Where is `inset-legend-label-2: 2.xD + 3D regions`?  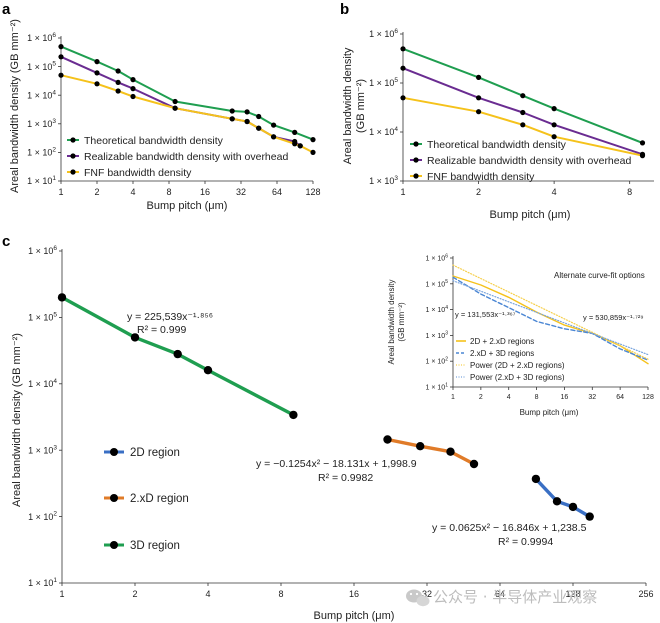 inset-legend-label-2: 2.xD + 3D regions is located at coordinates (502, 353).